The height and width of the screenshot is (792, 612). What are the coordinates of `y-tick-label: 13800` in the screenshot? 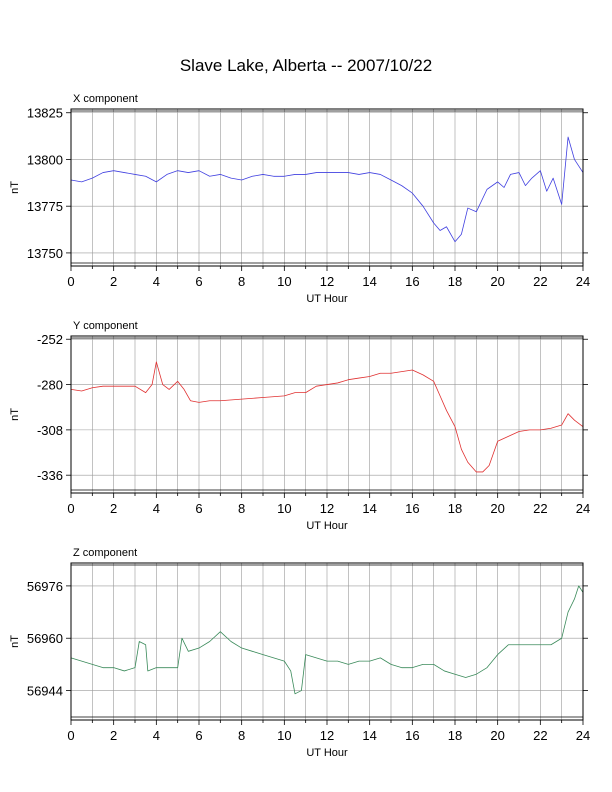 It's located at (45, 159).